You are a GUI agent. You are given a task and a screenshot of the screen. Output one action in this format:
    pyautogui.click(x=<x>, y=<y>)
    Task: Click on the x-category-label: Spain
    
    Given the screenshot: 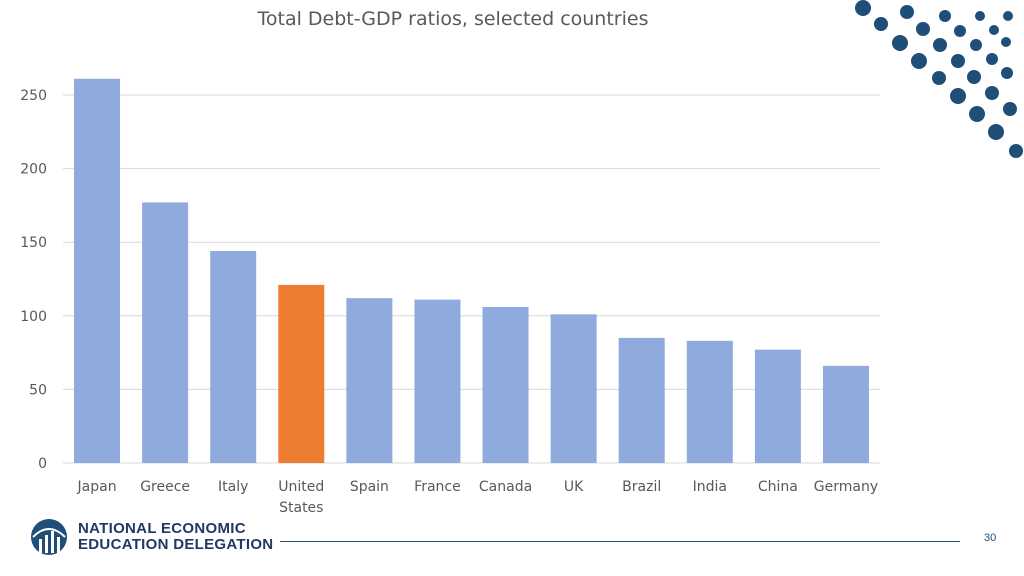 What is the action you would take?
    pyautogui.click(x=369, y=487)
    